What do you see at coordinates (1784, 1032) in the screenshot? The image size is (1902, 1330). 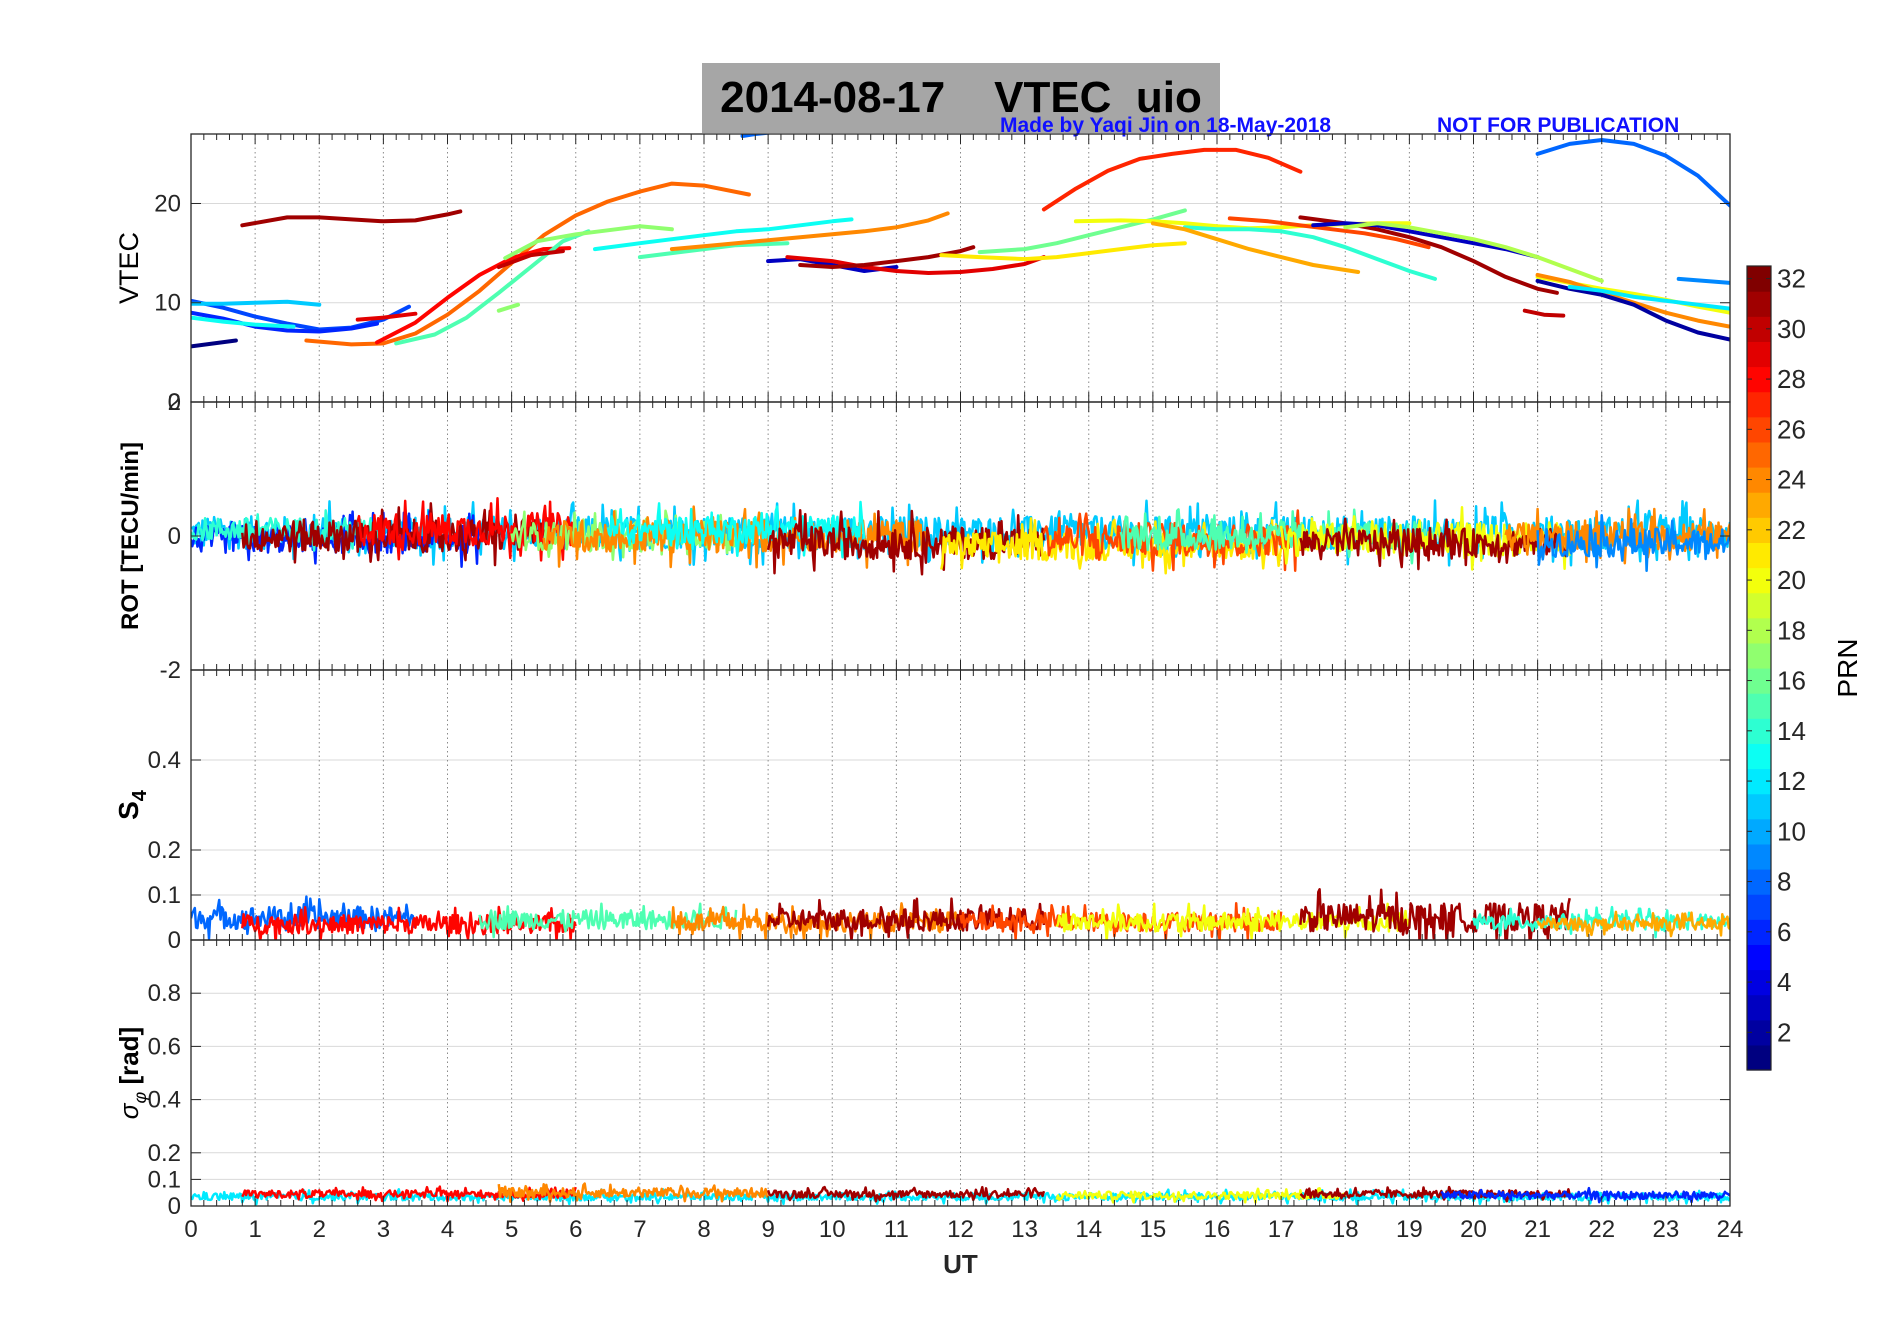 I see `colorbar-tick-label: 2` at bounding box center [1784, 1032].